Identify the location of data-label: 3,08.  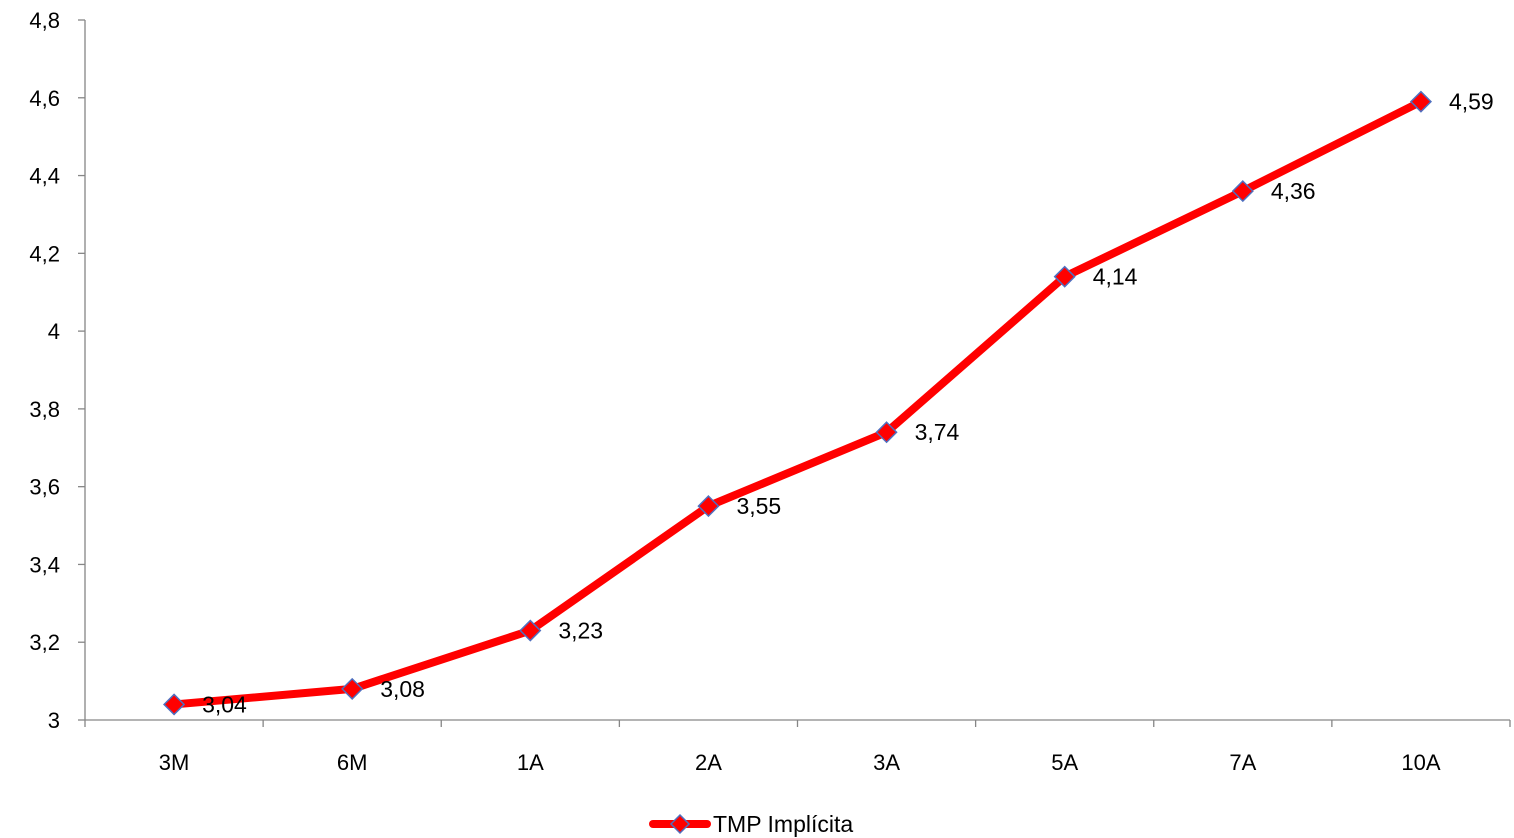
(402, 689).